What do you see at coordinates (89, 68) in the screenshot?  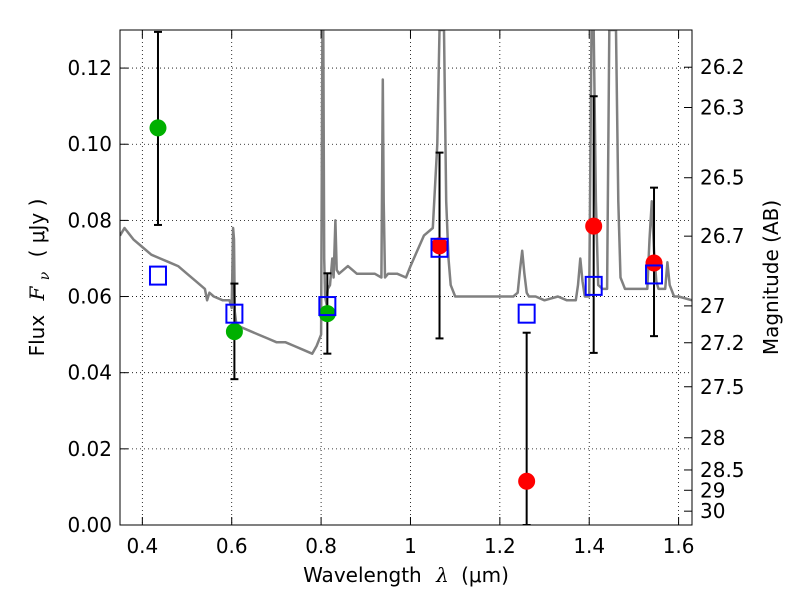 I see `y-tick-label: 0.12` at bounding box center [89, 68].